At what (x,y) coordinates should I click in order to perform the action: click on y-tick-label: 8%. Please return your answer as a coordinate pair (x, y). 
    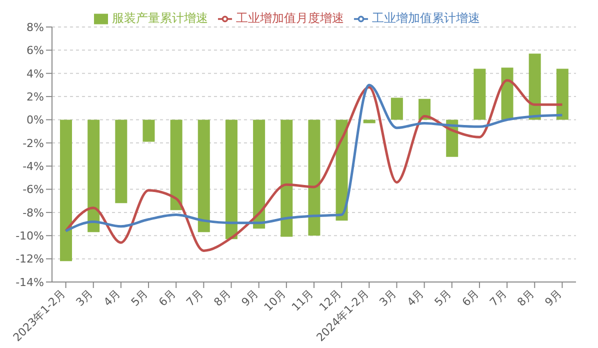
    Looking at the image, I should click on (35, 27).